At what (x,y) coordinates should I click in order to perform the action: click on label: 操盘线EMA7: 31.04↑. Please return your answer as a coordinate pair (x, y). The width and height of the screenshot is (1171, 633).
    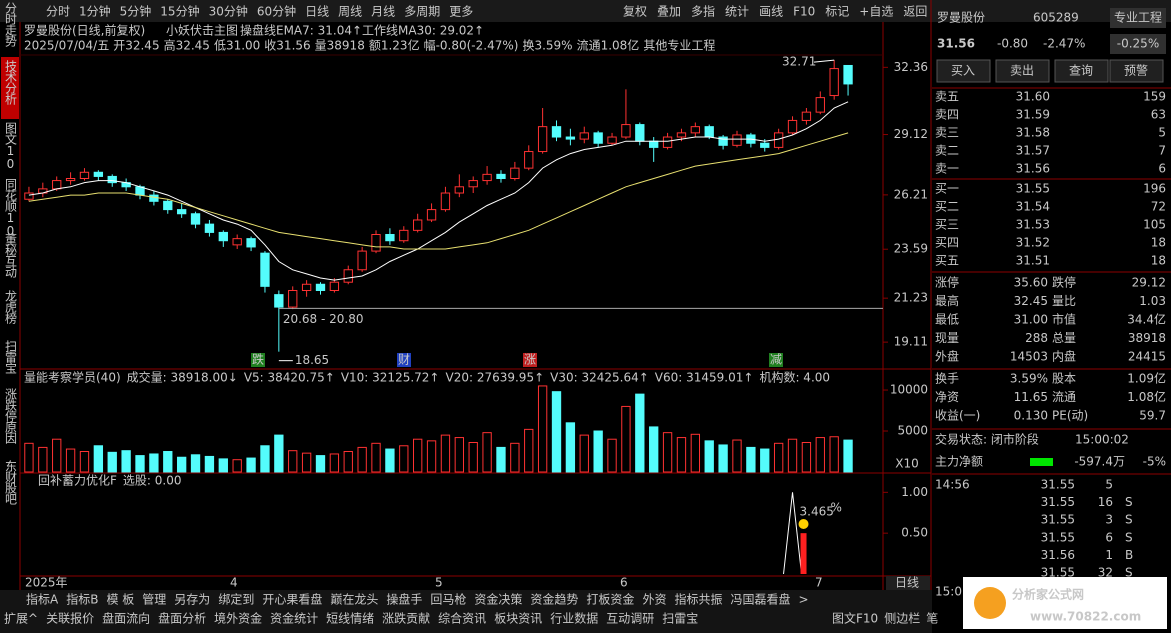
    Looking at the image, I should click on (301, 30).